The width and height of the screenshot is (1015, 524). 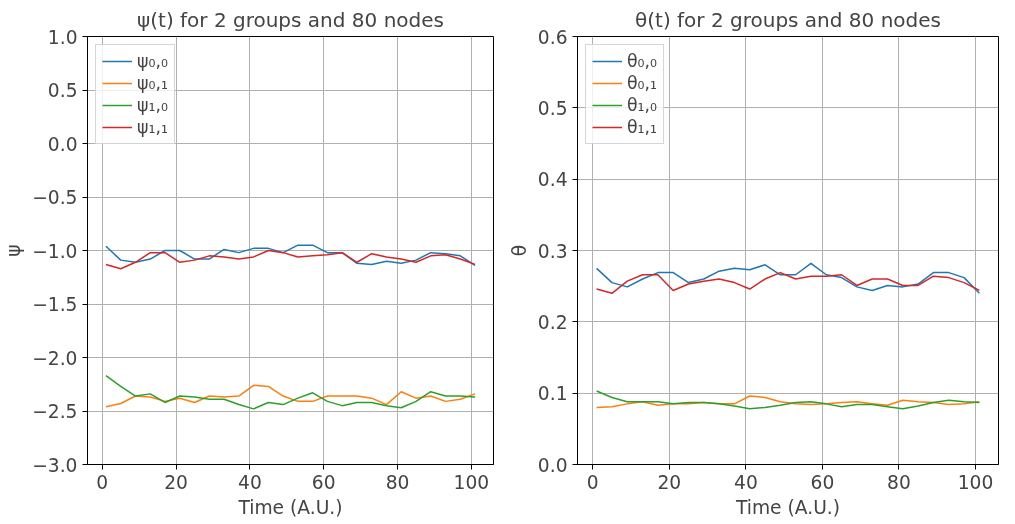 What do you see at coordinates (55, 304) in the screenshot?
I see `y-tick-label: −1.5` at bounding box center [55, 304].